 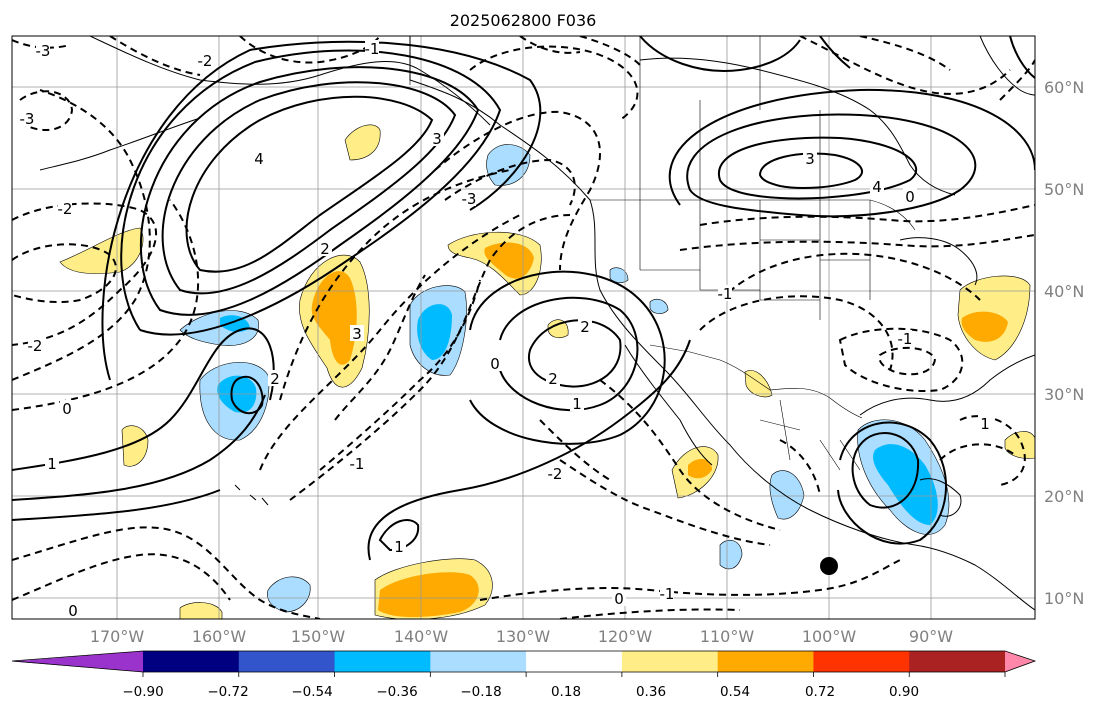 What do you see at coordinates (566, 692) in the screenshot?
I see `colorbar-tick-label: 0.18` at bounding box center [566, 692].